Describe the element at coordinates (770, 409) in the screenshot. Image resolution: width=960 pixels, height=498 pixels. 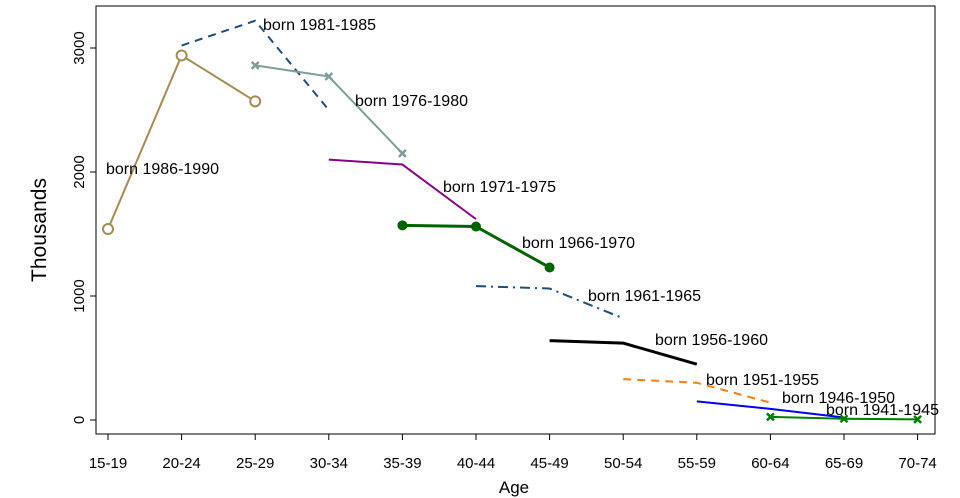
I see `series-line-born-1946-1950` at that location.